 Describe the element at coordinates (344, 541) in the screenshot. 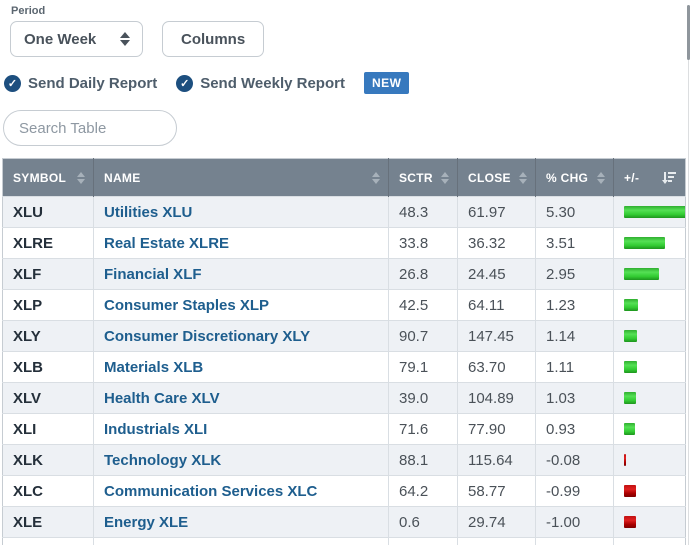

I see `partial-next-row` at that location.